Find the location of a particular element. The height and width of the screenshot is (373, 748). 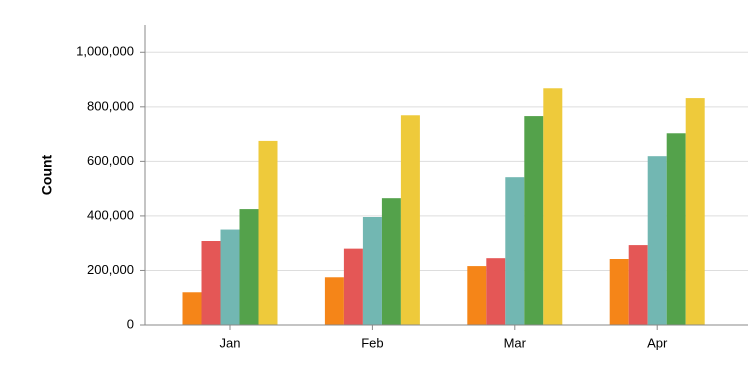

x-tick-label: Mar is located at coordinates (515, 342).